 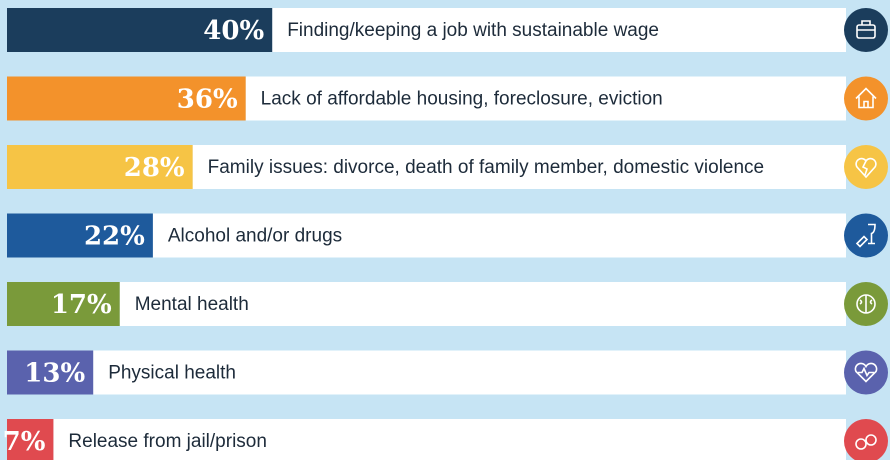 I want to click on value-label: 40%, so click(x=233, y=31).